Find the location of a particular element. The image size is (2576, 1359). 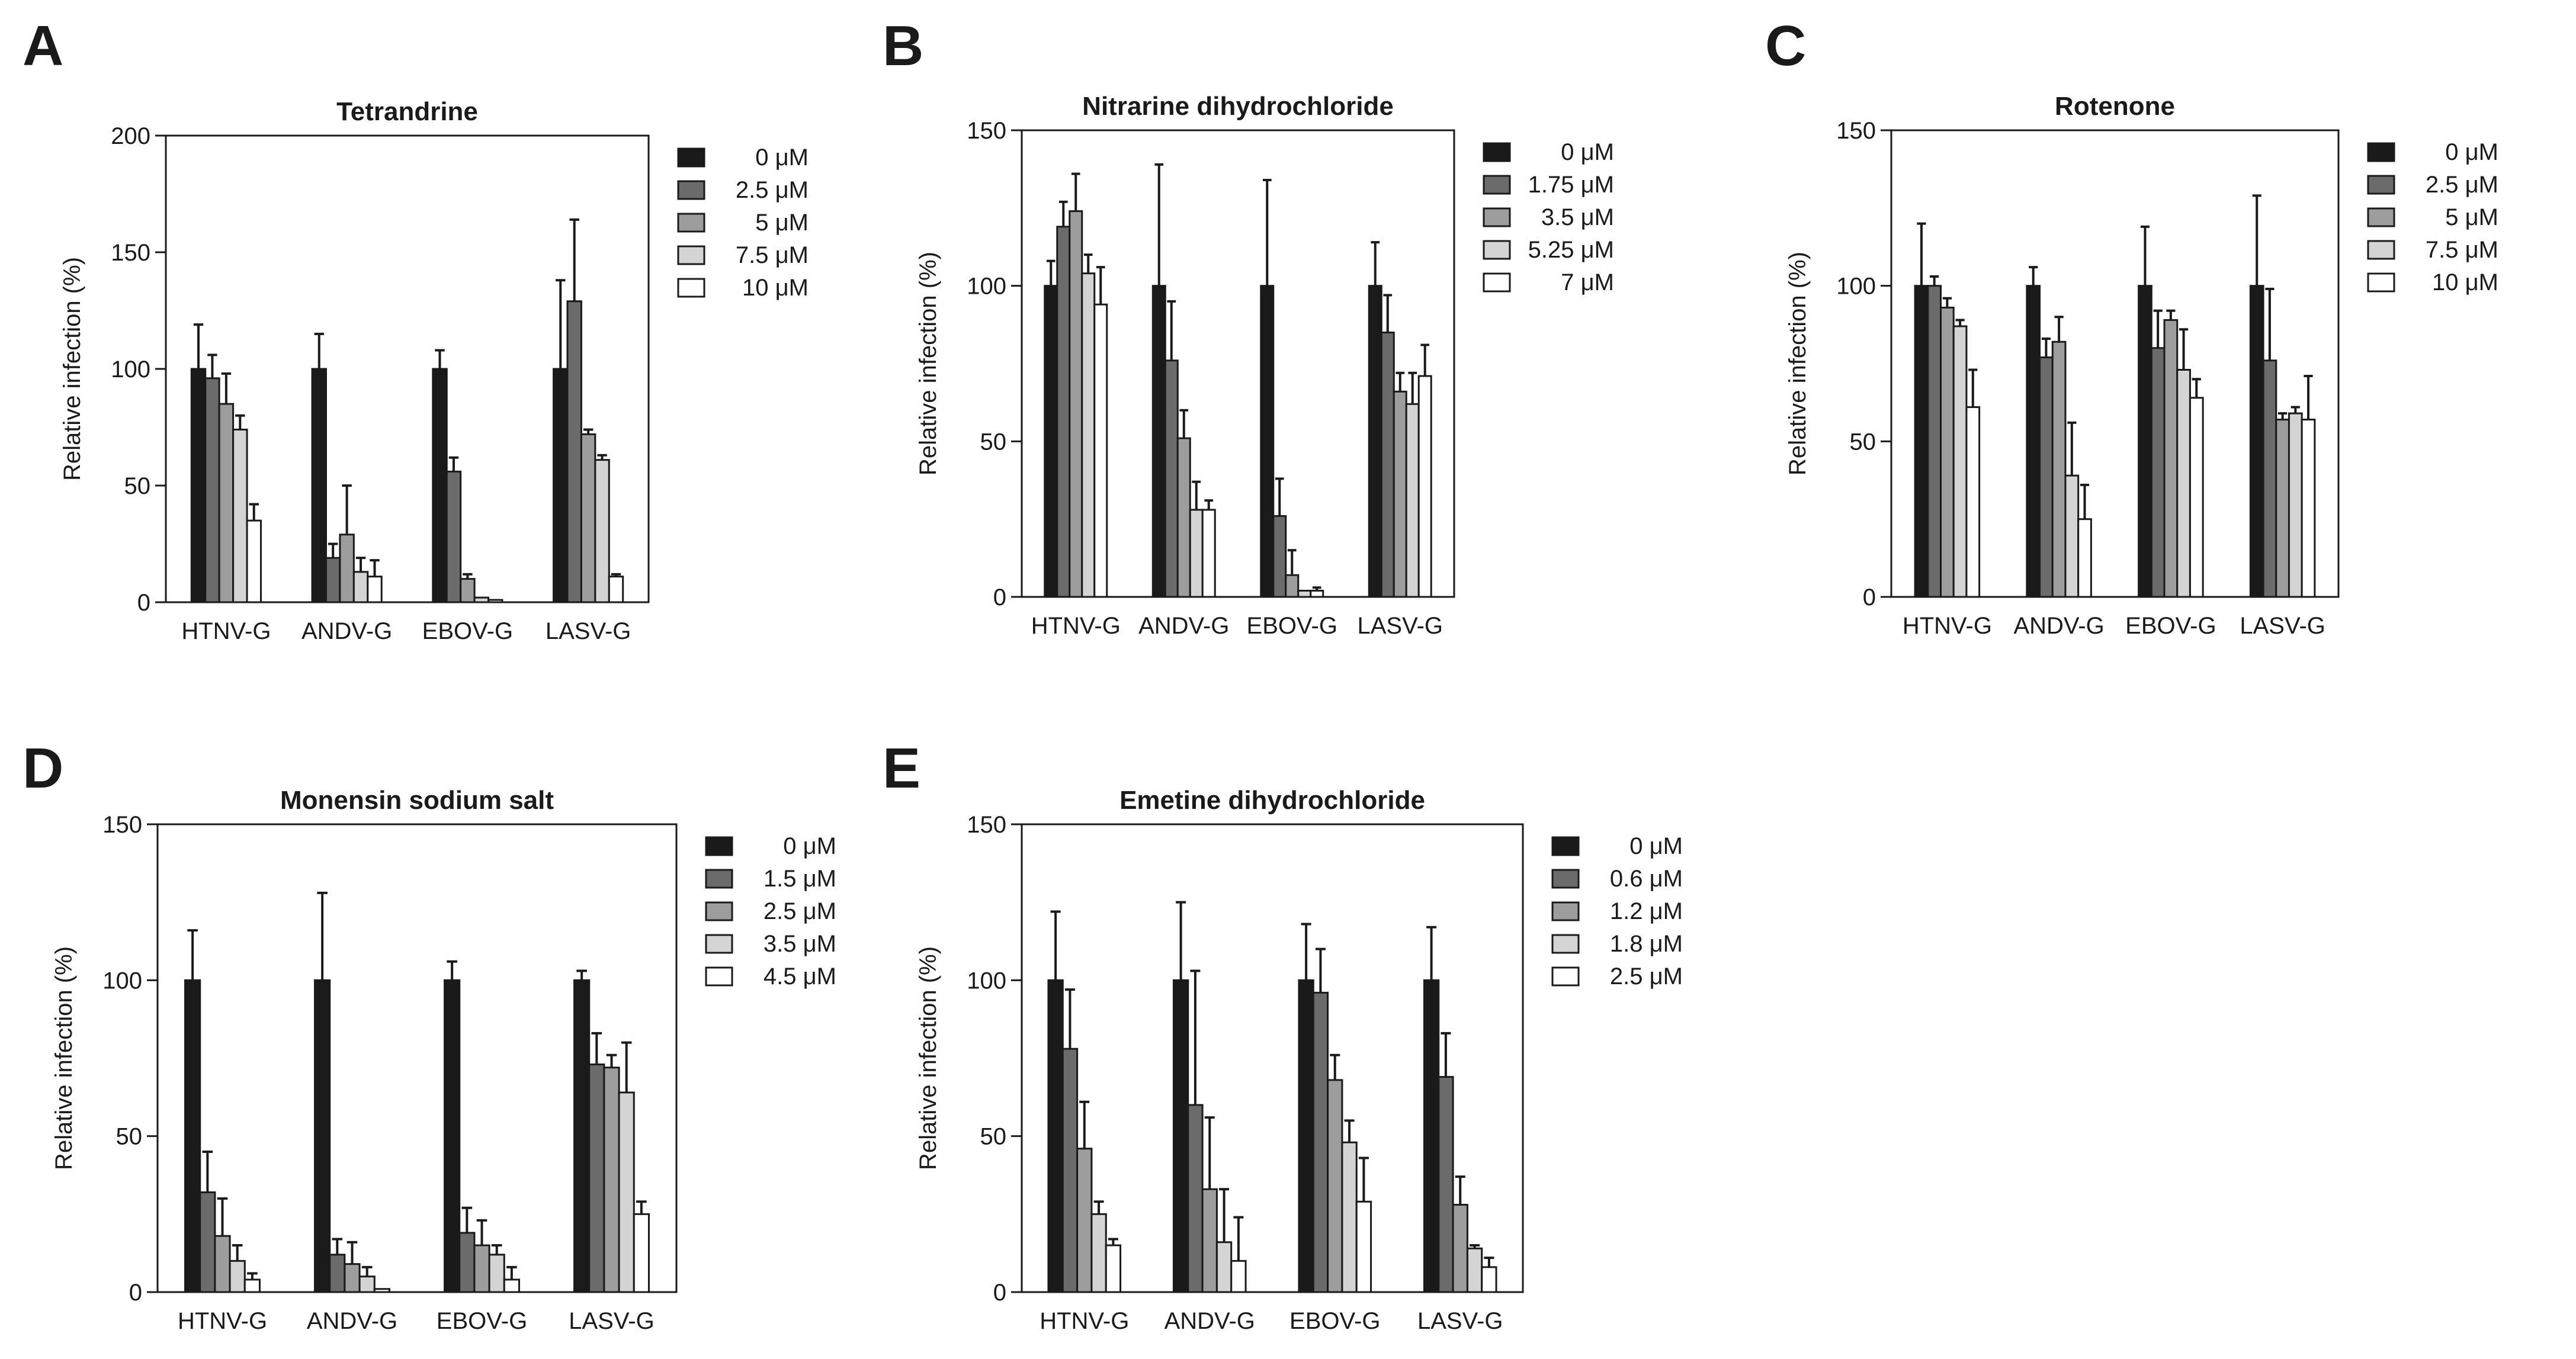

legend-label: 1.8 μM is located at coordinates (1646, 944).